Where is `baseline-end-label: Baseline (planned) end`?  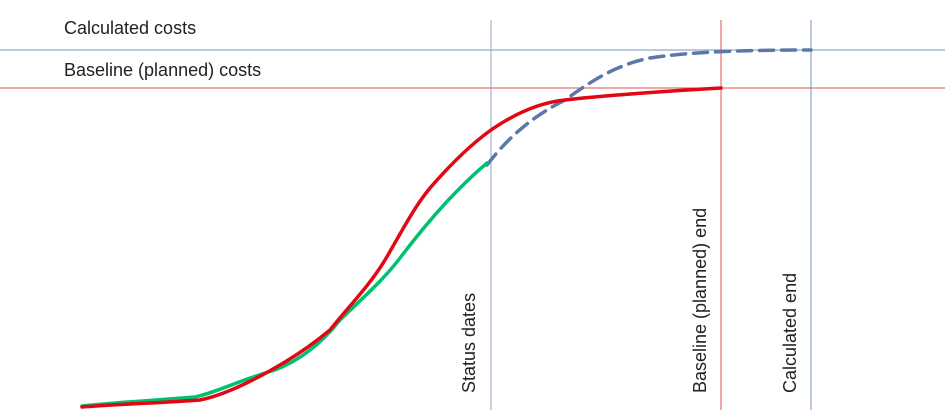 baseline-end-label: Baseline (planned) end is located at coordinates (700, 300).